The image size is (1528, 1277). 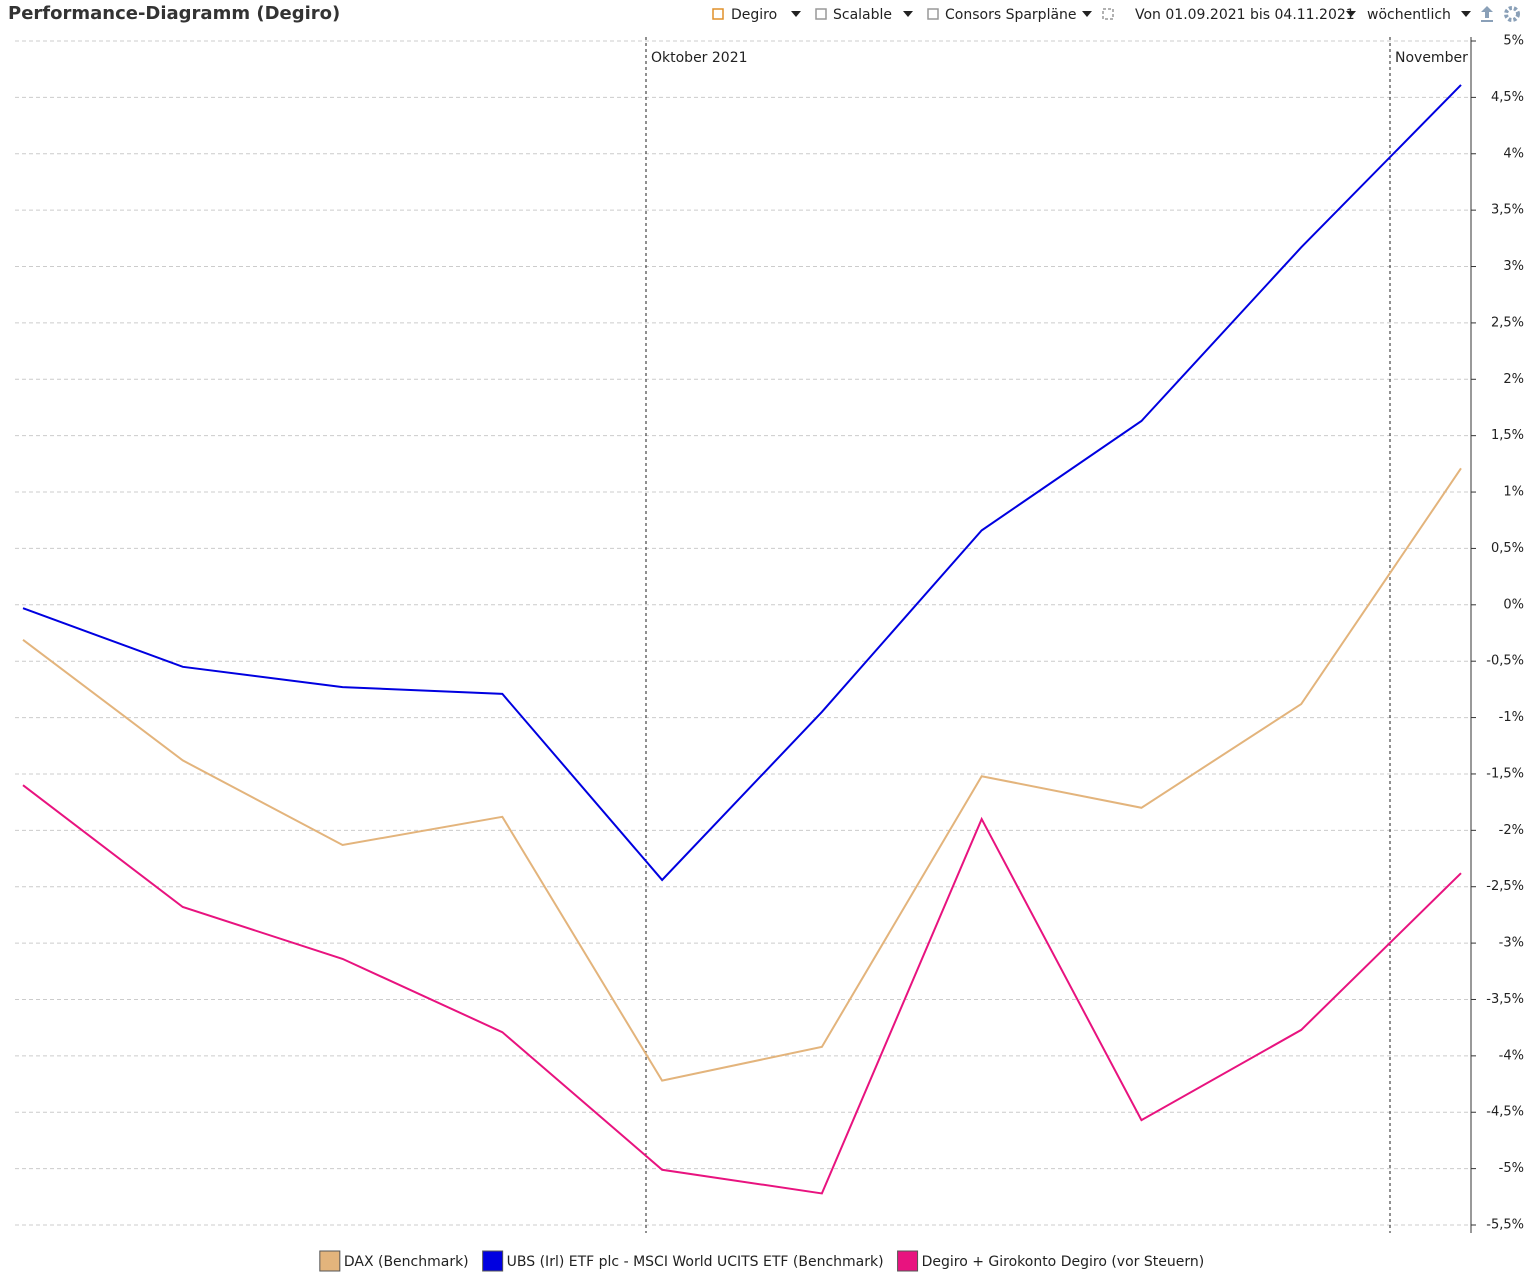 I want to click on date-range: Von 01.09.2021 bis 04.11.2021, so click(x=1245, y=15).